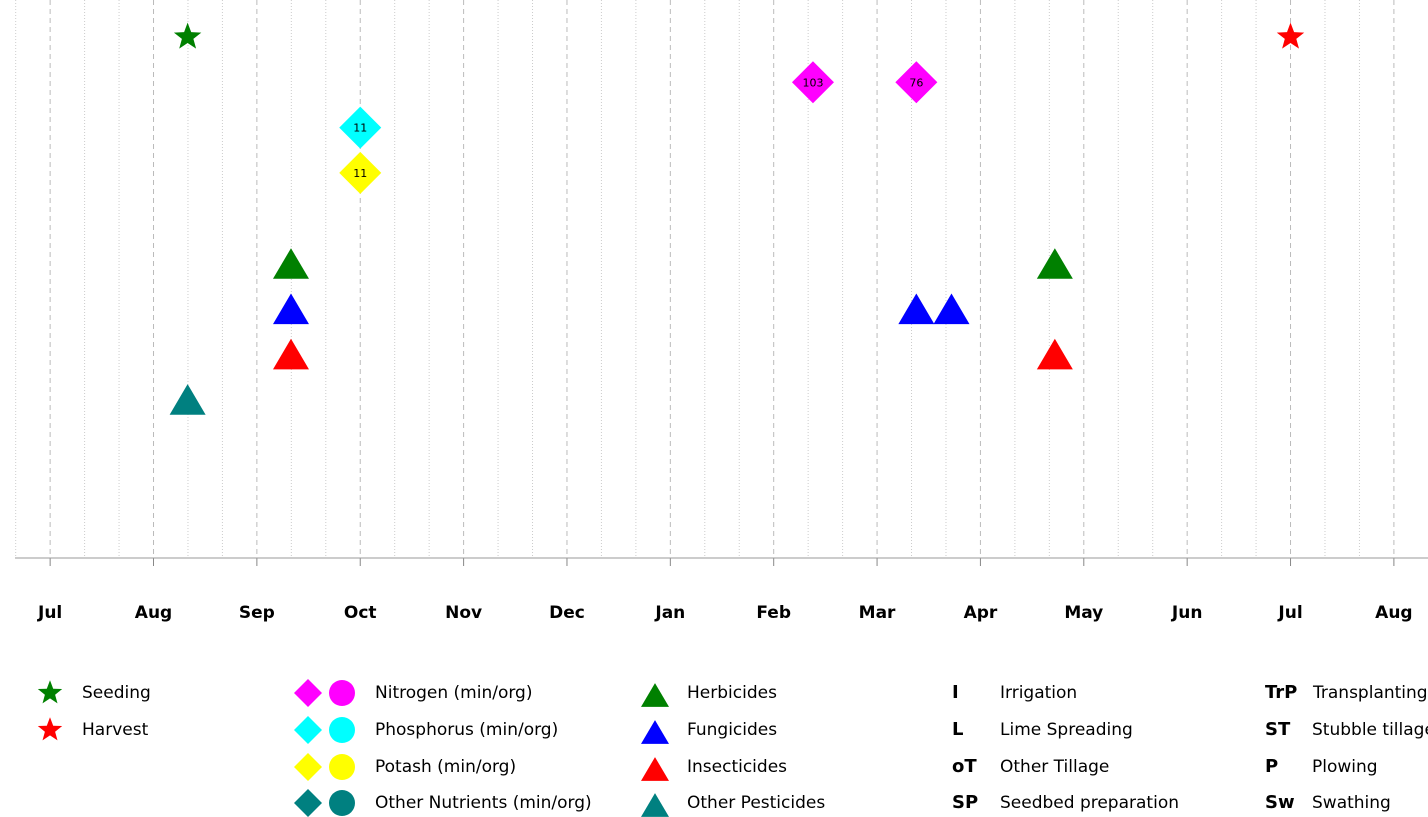 The image size is (1428, 817). I want to click on legend-label: Other Pesticides, so click(756, 803).